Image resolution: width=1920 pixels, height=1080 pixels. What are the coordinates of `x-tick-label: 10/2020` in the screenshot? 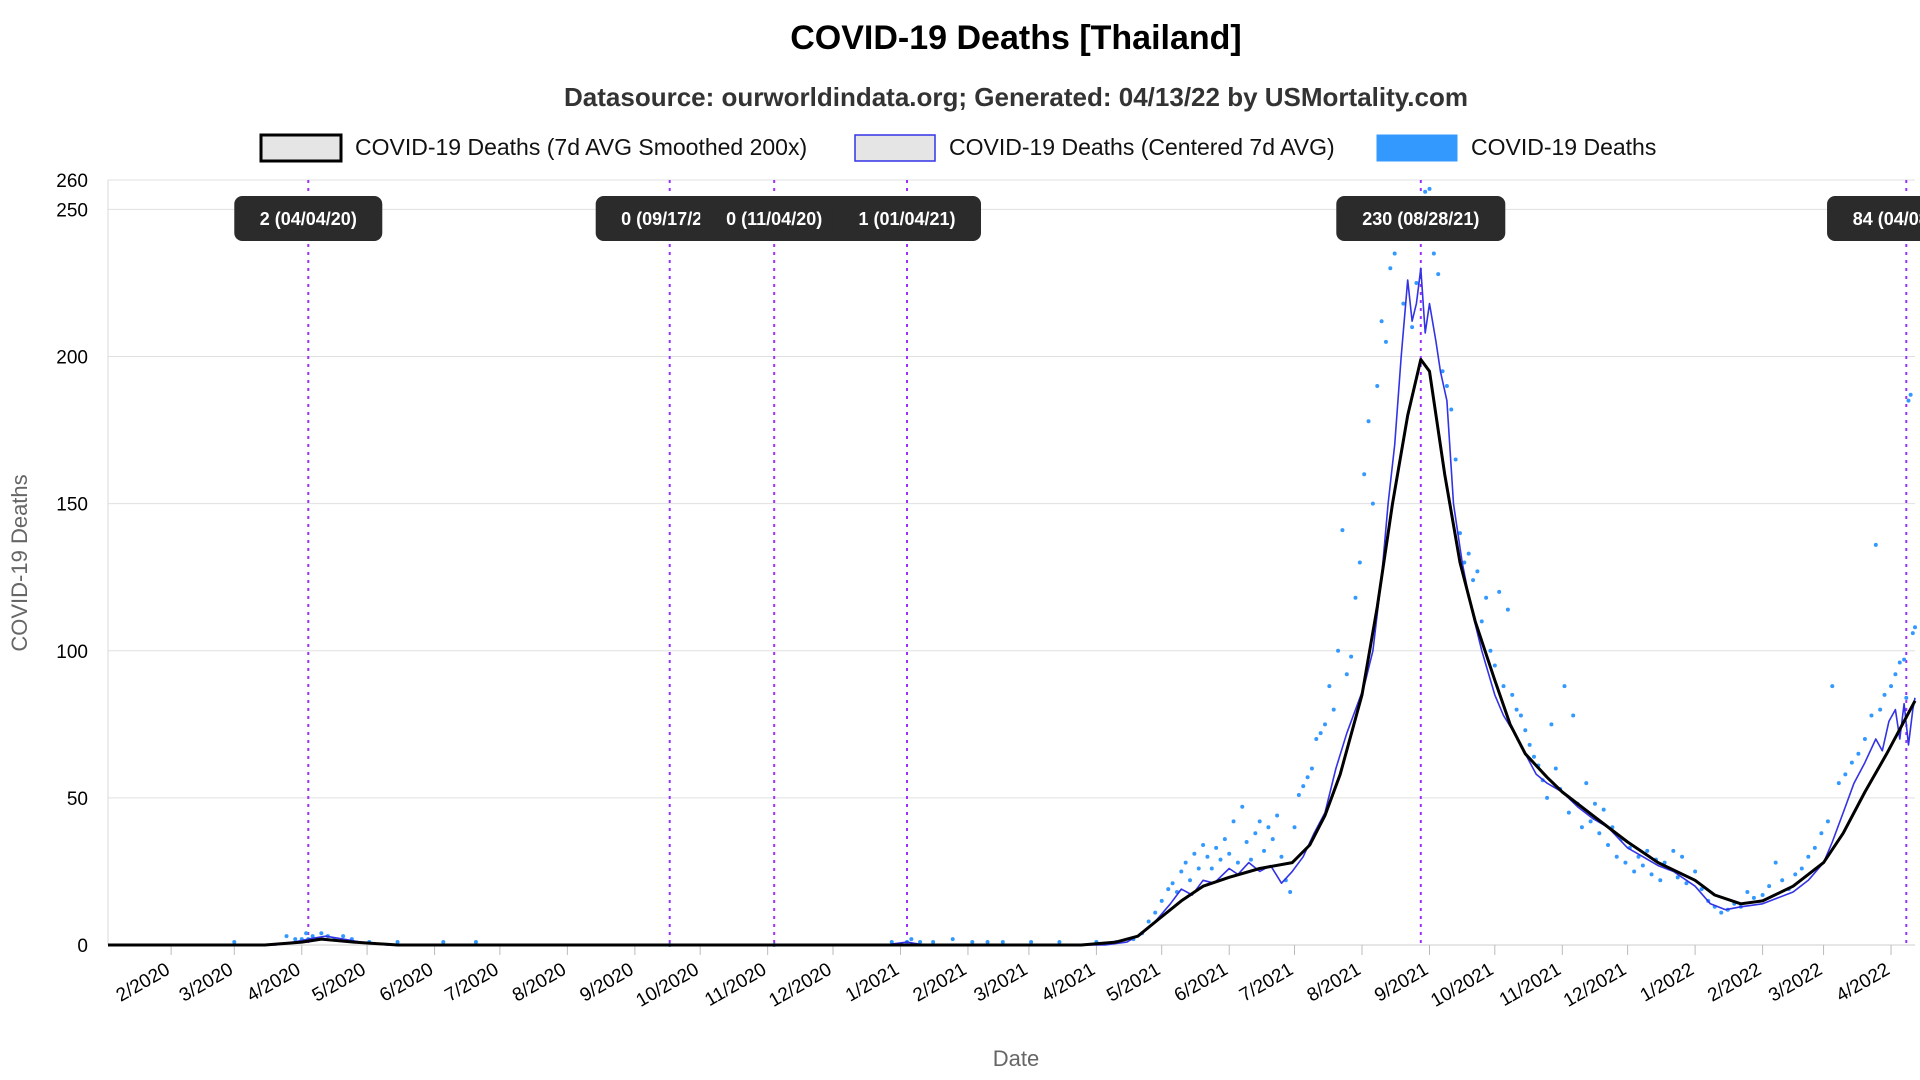 It's located at (668, 985).